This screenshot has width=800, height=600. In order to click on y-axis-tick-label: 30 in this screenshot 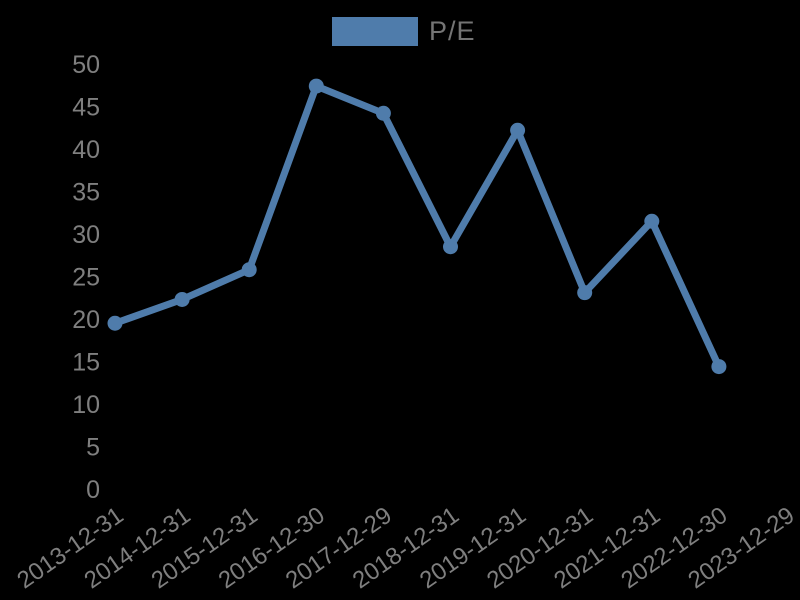, I will do `click(86, 235)`.